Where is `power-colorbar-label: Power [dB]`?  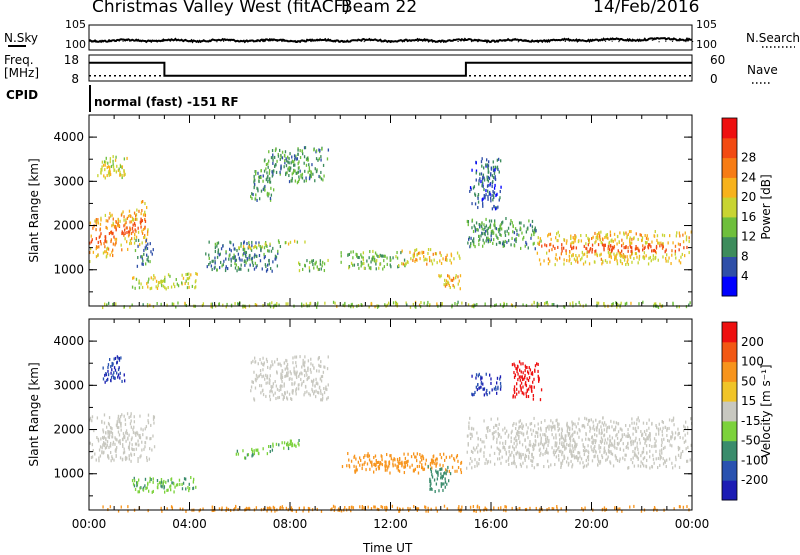
power-colorbar-label: Power [dB] is located at coordinates (766, 206).